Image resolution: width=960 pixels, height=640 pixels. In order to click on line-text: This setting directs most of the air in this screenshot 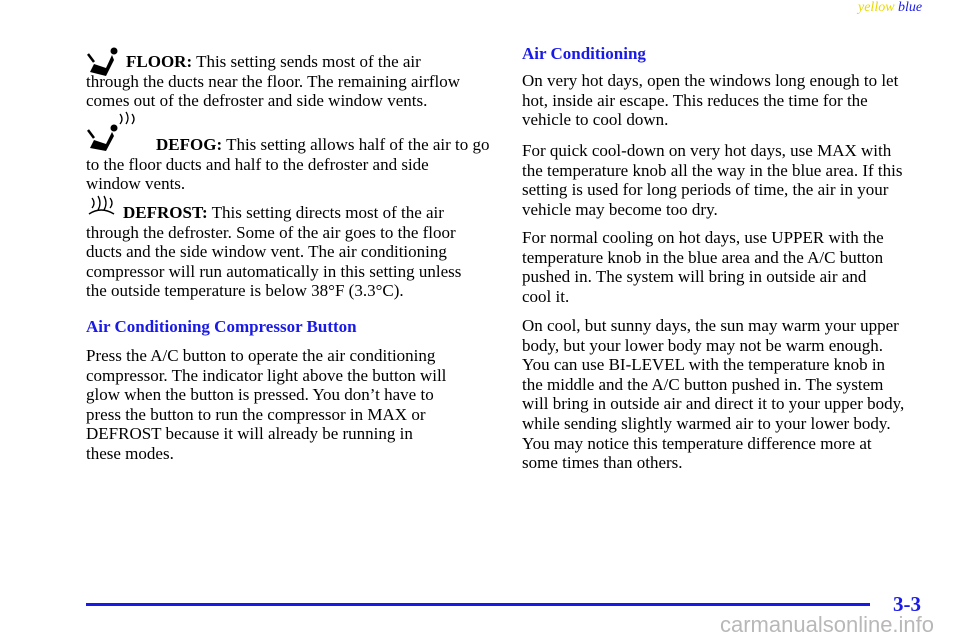, I will do `click(327, 212)`.